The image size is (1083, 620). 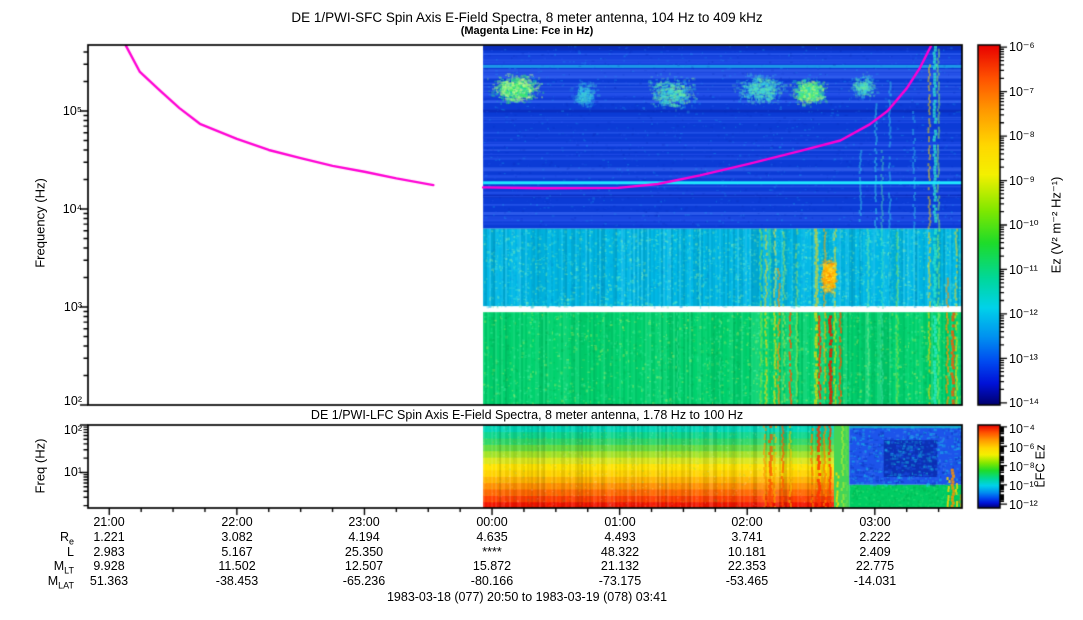 What do you see at coordinates (1022, 428) in the screenshot?
I see `lfc-colorbar-tick-label: 10⁻⁴` at bounding box center [1022, 428].